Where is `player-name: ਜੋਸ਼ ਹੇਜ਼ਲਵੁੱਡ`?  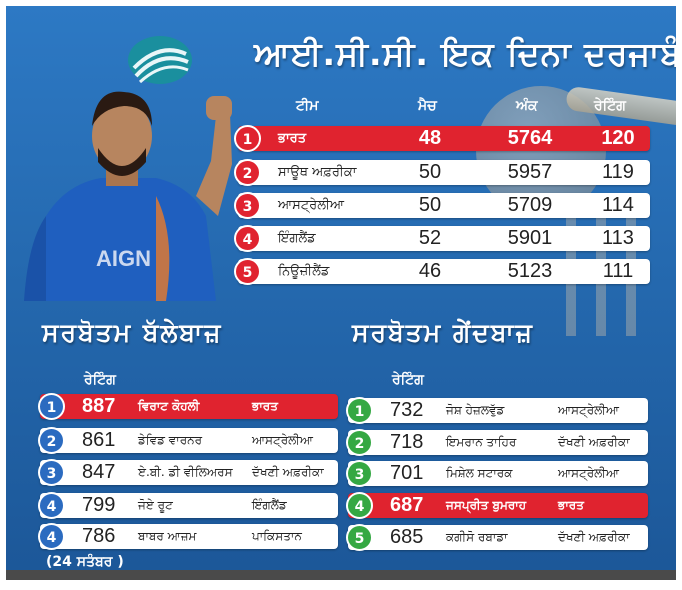 player-name: ਜੋਸ਼ ਹੇਜ਼ਲਵੁੱਡ is located at coordinates (475, 410).